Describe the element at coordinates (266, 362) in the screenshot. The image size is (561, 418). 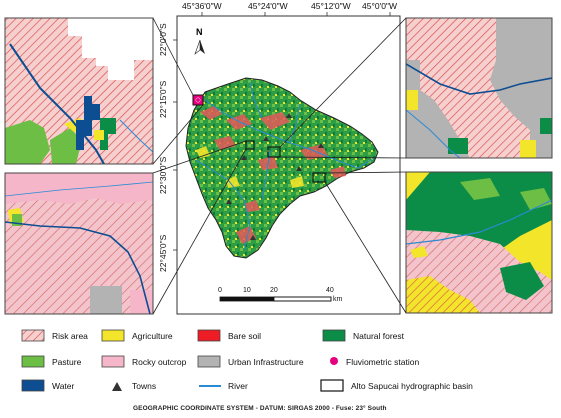
I see `legend-label-urban: Urban Infrastructure` at that location.